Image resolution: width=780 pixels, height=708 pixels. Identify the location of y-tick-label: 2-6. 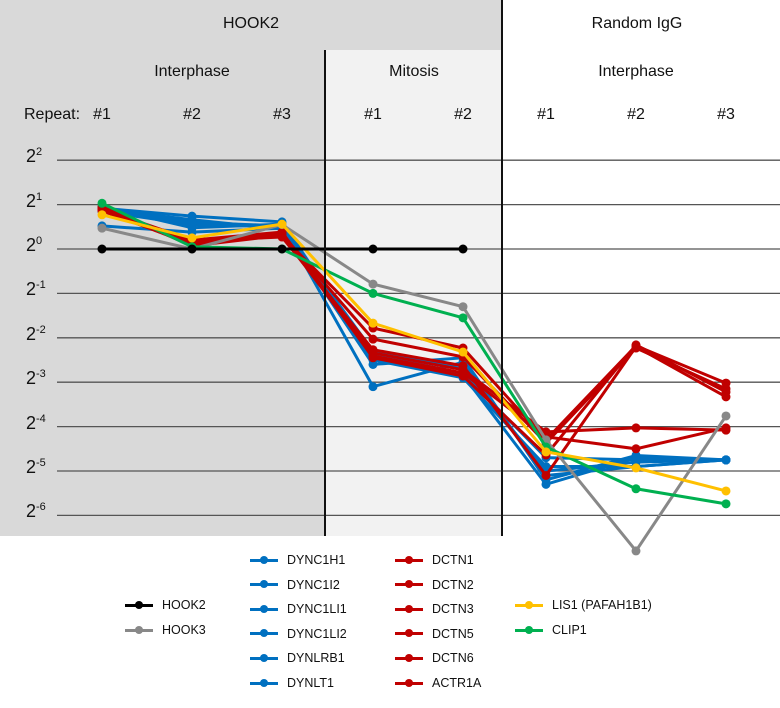
(36, 511).